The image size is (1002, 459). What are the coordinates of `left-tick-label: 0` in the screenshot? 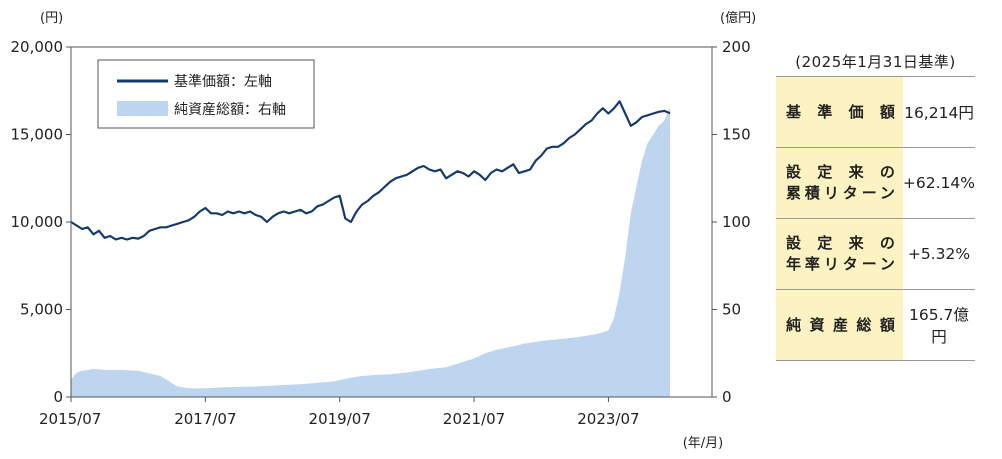 It's located at (58, 397).